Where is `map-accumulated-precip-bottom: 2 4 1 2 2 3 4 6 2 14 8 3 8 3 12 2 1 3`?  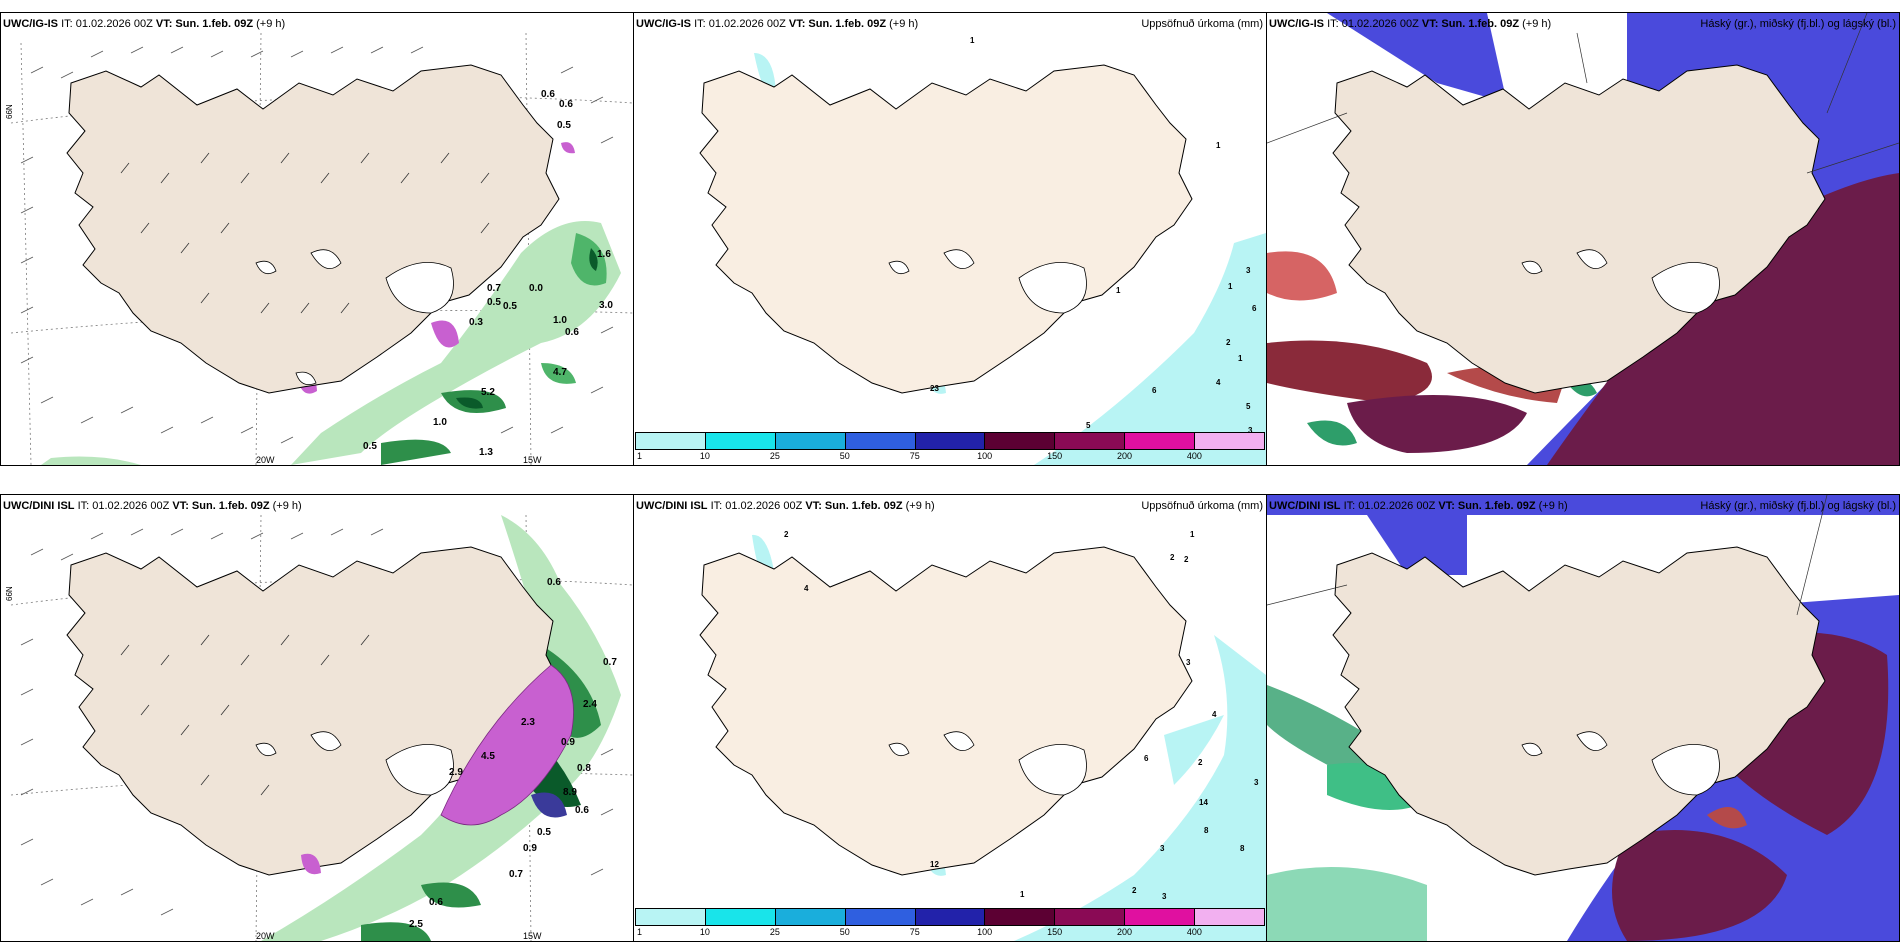 map-accumulated-precip-bottom: 2 4 1 2 2 3 4 6 2 14 8 3 8 3 12 2 1 3 is located at coordinates (982, 735).